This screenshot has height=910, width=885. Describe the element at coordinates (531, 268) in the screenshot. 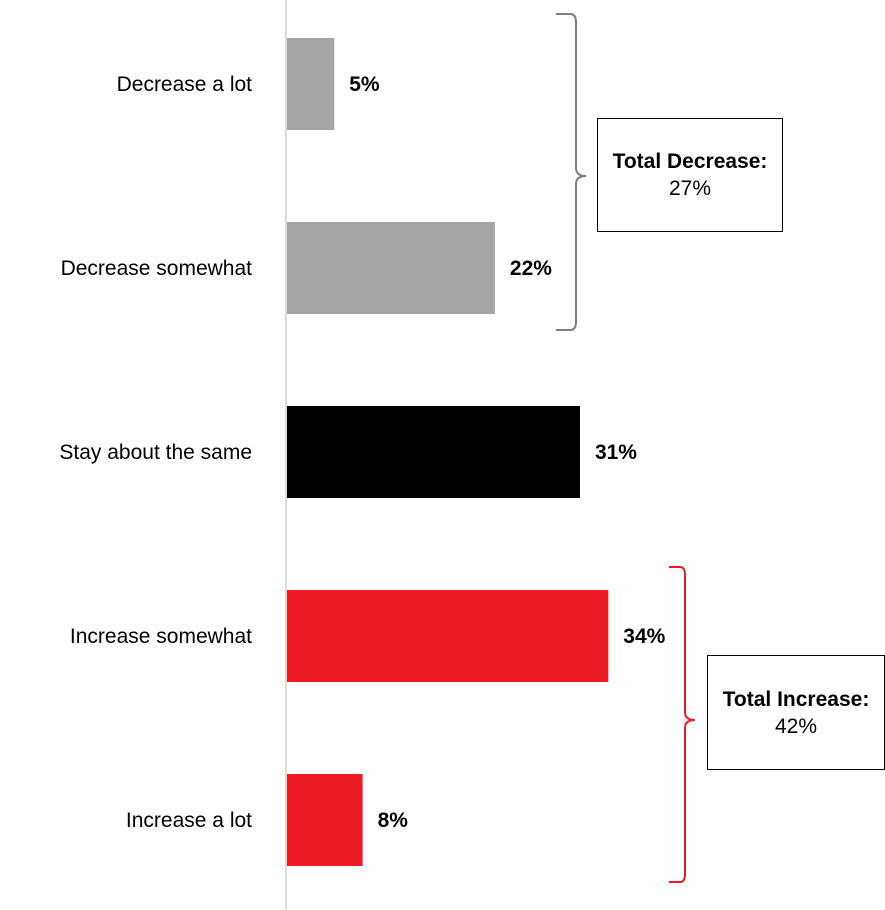

I see `value-label-decrease-somewhat: 22%` at that location.